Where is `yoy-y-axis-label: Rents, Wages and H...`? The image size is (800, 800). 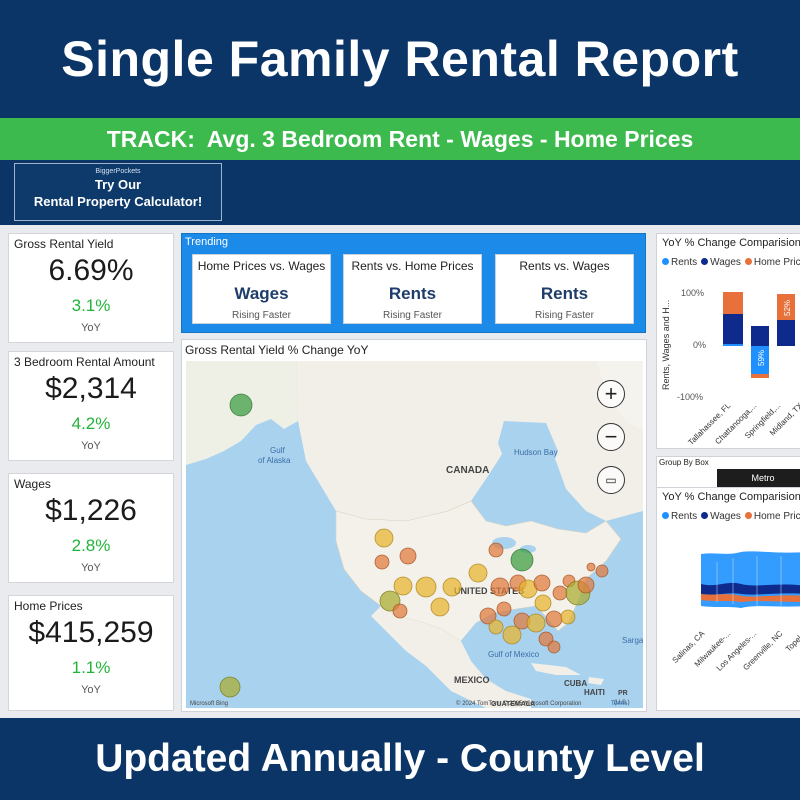
yoy-y-axis-label: Rents, Wages and H... is located at coordinates (666, 345).